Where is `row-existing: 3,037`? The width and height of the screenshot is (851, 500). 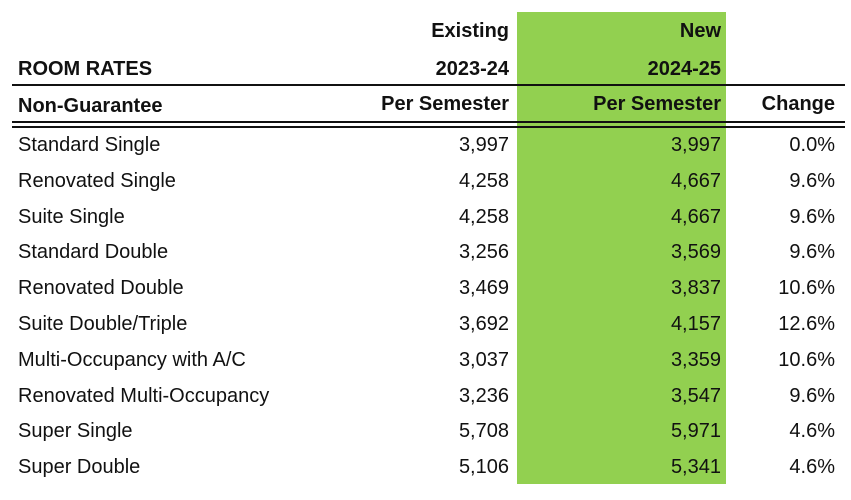 row-existing: 3,037 is located at coordinates (483, 360).